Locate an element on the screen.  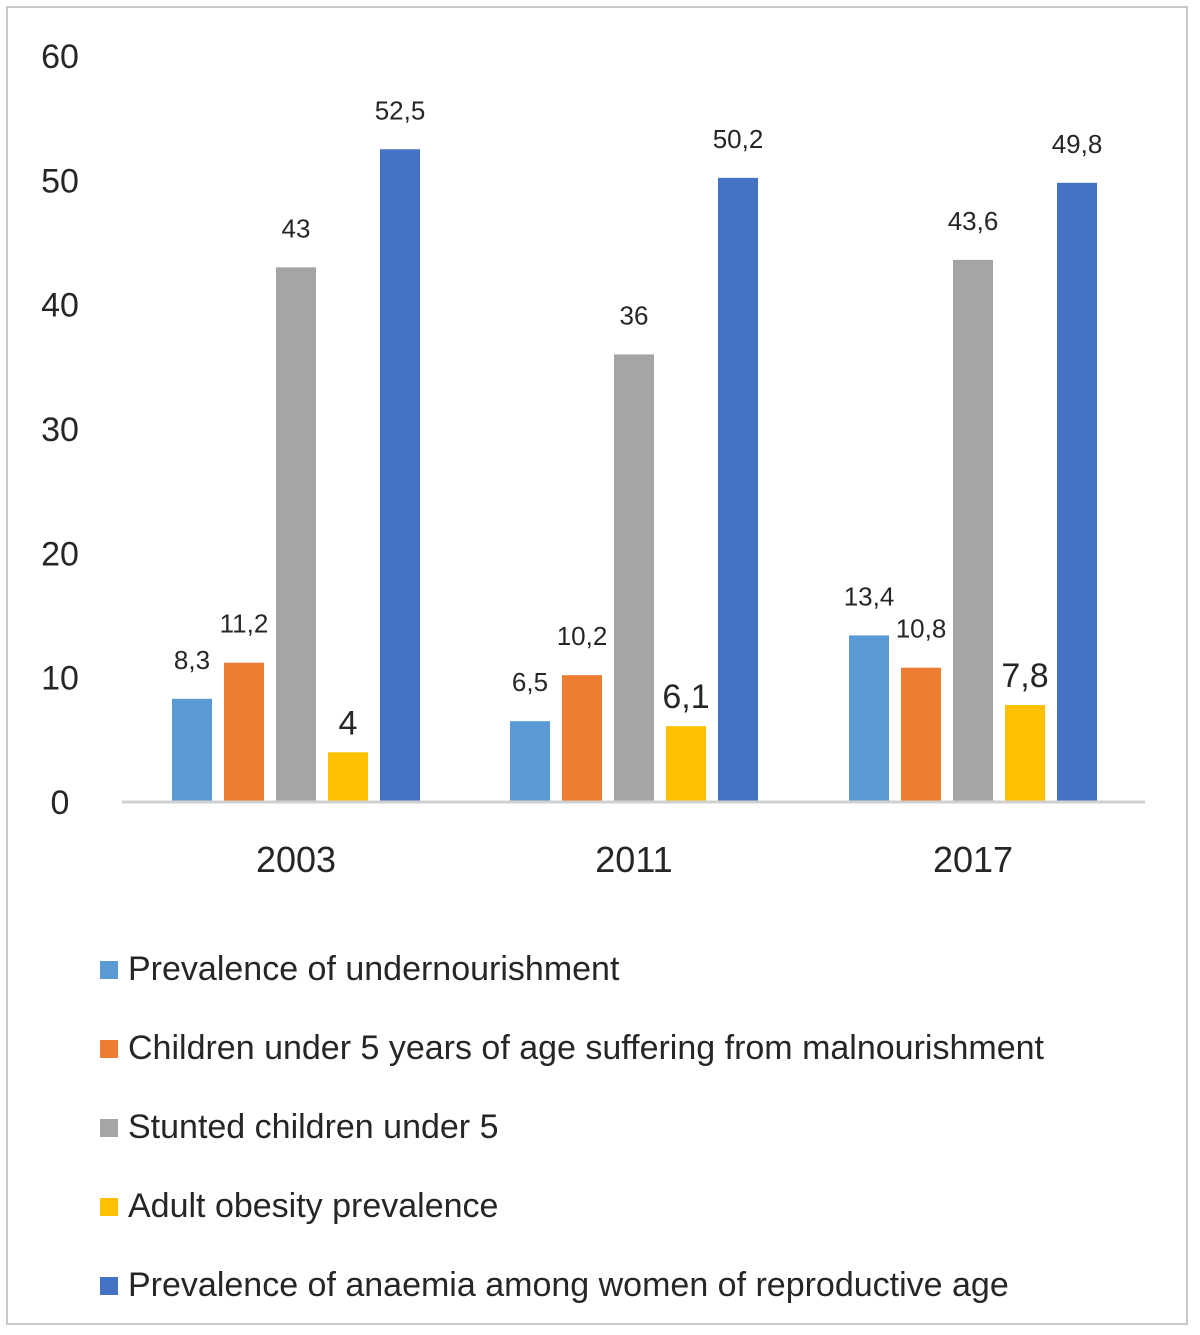
data-label: 4 is located at coordinates (348, 723).